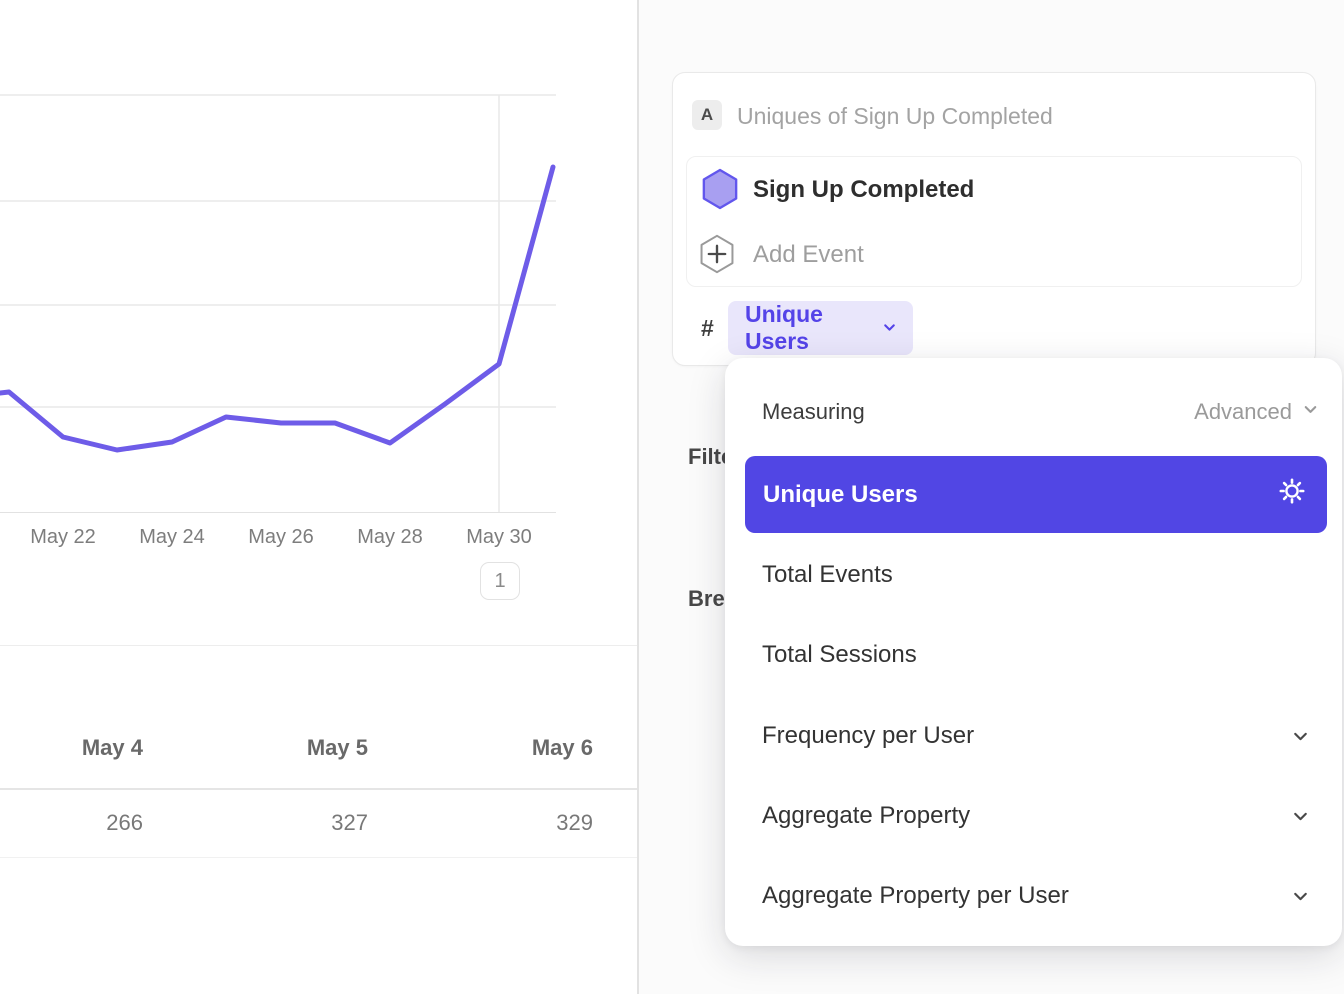  What do you see at coordinates (390, 537) in the screenshot?
I see `x-axis-label: May 28` at bounding box center [390, 537].